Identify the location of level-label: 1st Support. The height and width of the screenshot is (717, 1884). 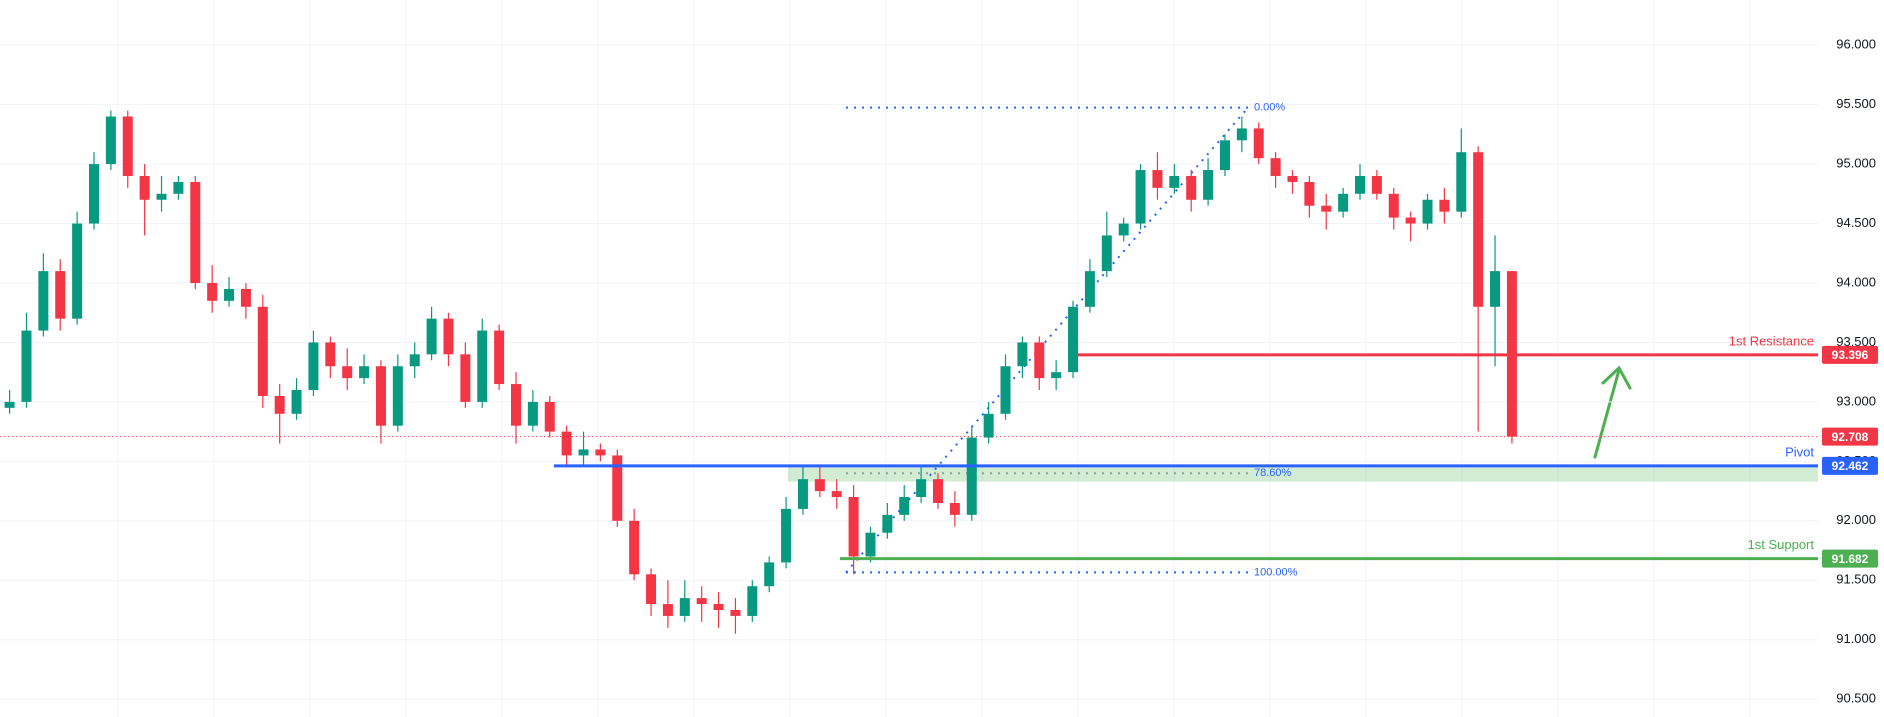
(1781, 544).